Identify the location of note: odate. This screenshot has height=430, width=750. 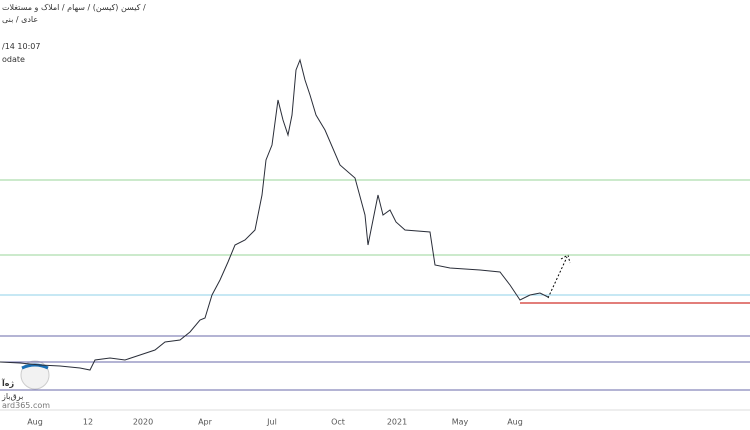
(13, 59).